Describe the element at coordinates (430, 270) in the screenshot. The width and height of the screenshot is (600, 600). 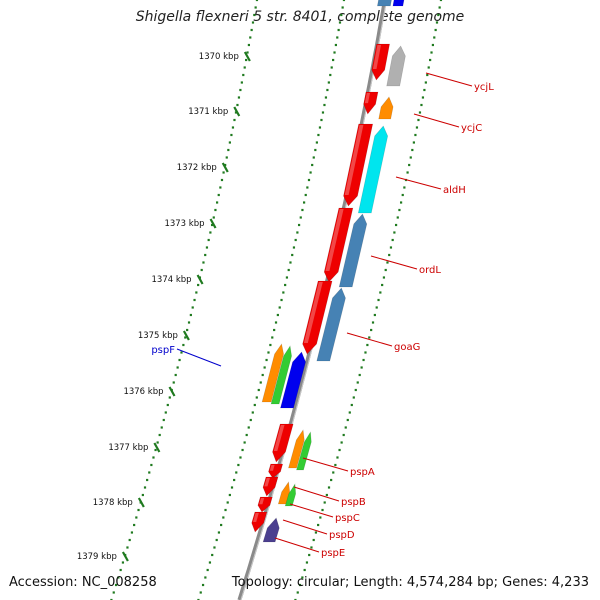
I see `gene-label-ordL: ordL` at that location.